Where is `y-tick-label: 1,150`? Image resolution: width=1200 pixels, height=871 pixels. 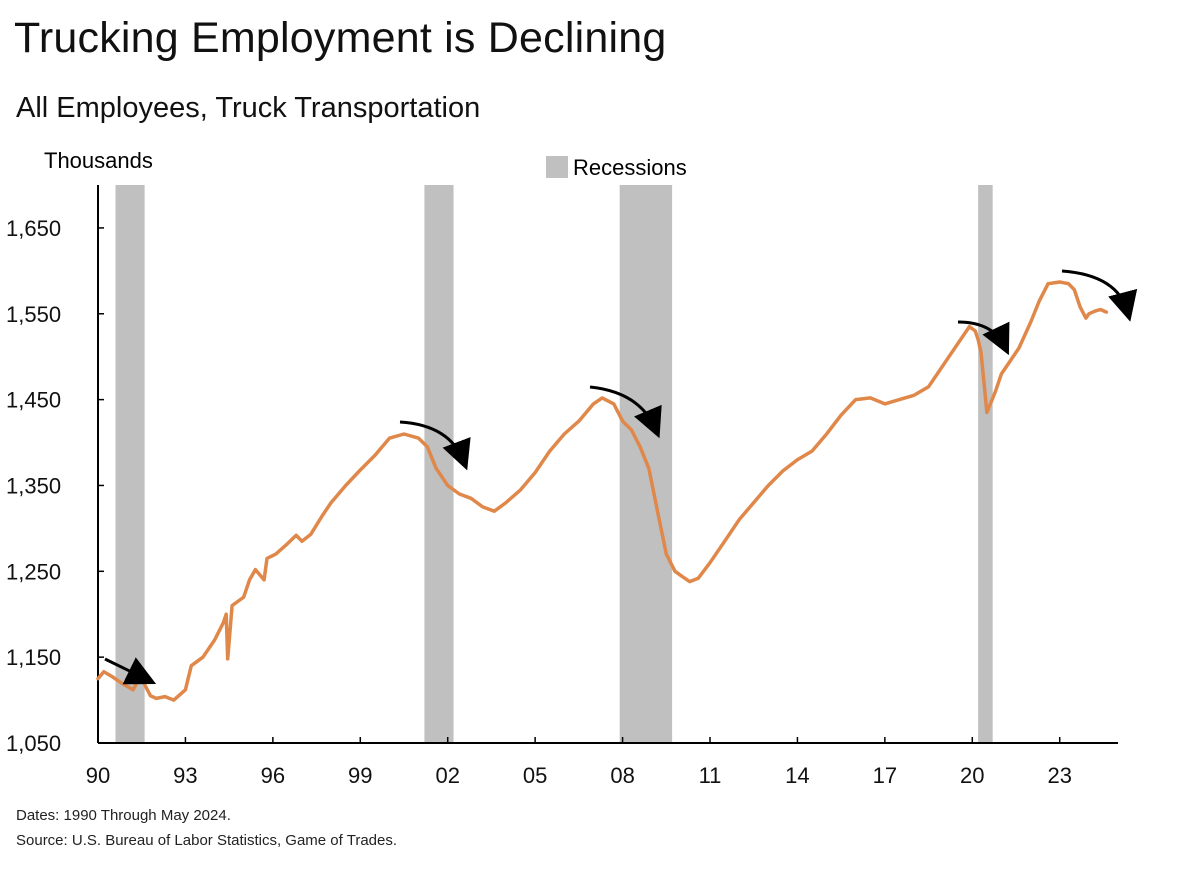 y-tick-label: 1,150 is located at coordinates (33, 657).